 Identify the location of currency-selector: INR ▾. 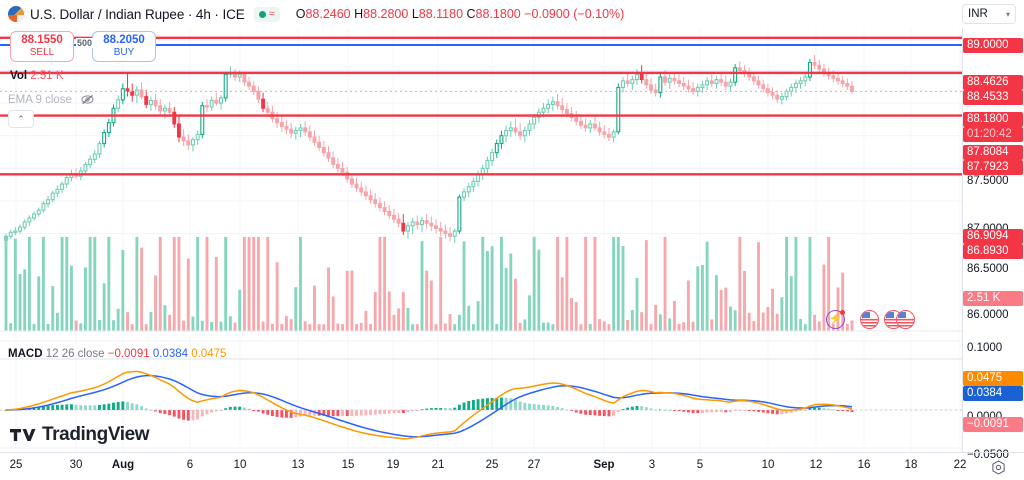
(989, 14).